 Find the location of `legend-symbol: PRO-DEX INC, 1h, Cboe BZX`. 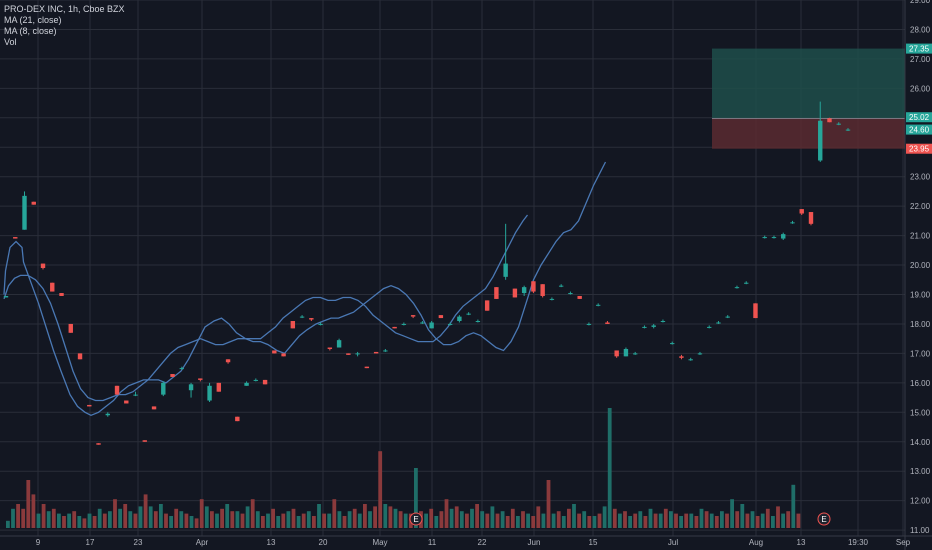

legend-symbol: PRO-DEX INC, 1h, Cboe BZX is located at coordinates (64, 9).